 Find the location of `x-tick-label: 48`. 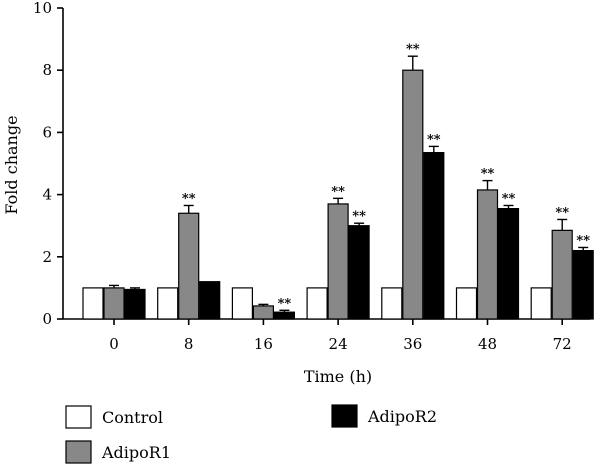

x-tick-label: 48 is located at coordinates (487, 344).